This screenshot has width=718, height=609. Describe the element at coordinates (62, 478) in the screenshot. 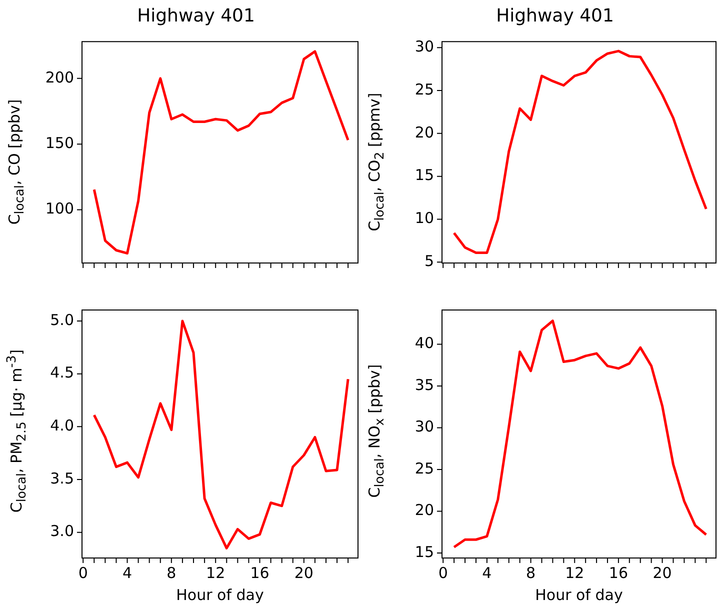

I see `y-tick-label: 3.5` at that location.